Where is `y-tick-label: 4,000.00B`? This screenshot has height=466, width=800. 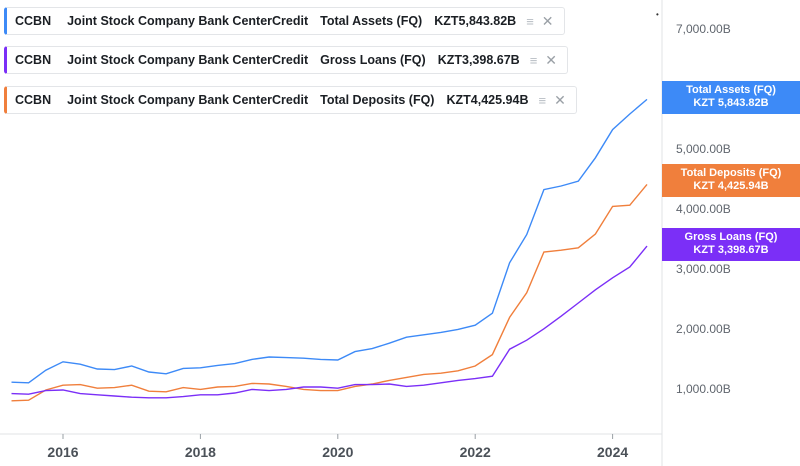
y-tick-label: 4,000.00B is located at coordinates (703, 209).